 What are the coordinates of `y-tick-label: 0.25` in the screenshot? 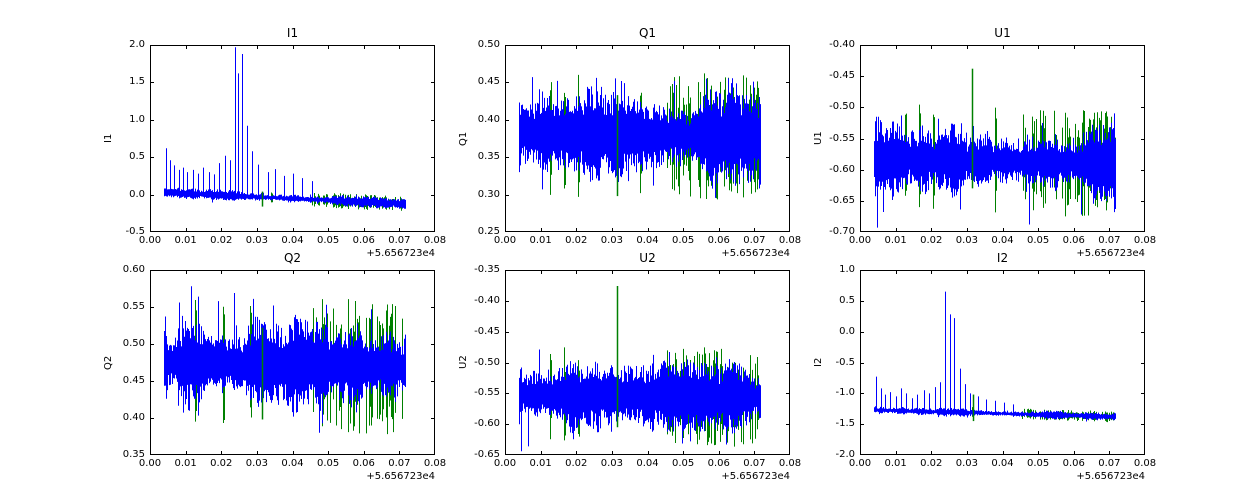 It's located at (488, 231).